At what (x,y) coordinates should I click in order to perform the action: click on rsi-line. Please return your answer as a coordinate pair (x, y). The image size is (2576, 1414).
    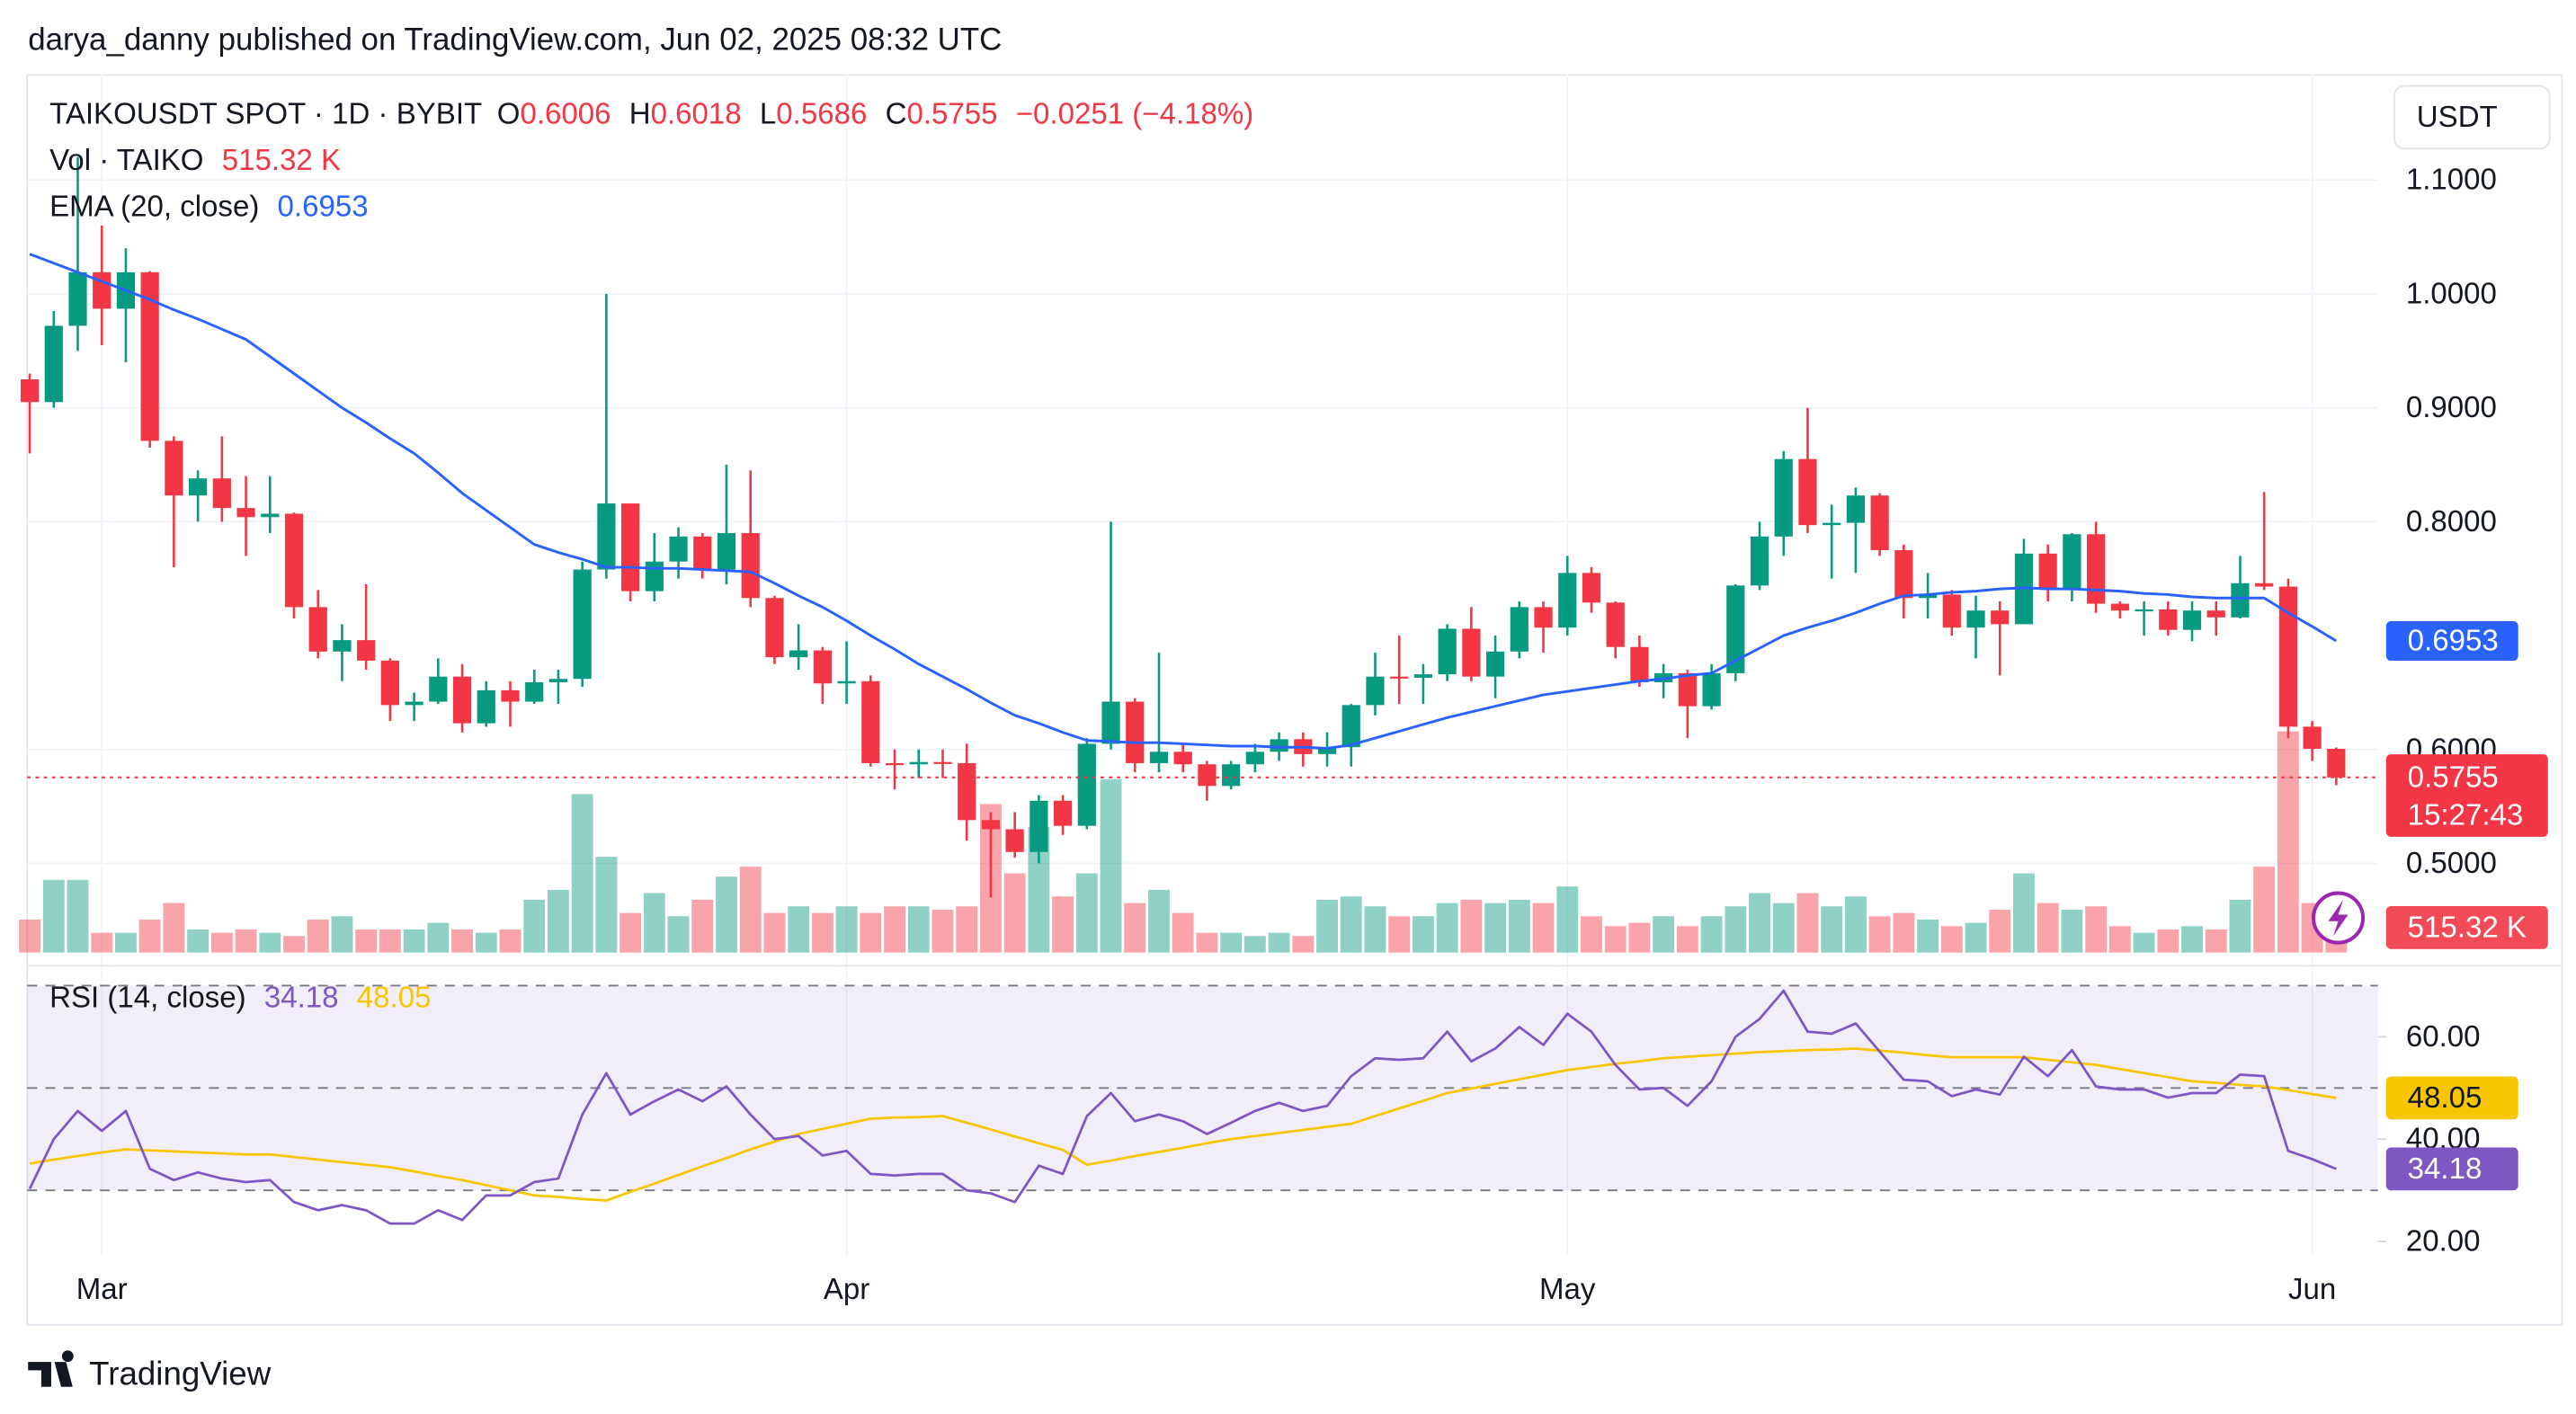
    Looking at the image, I should click on (1182, 1107).